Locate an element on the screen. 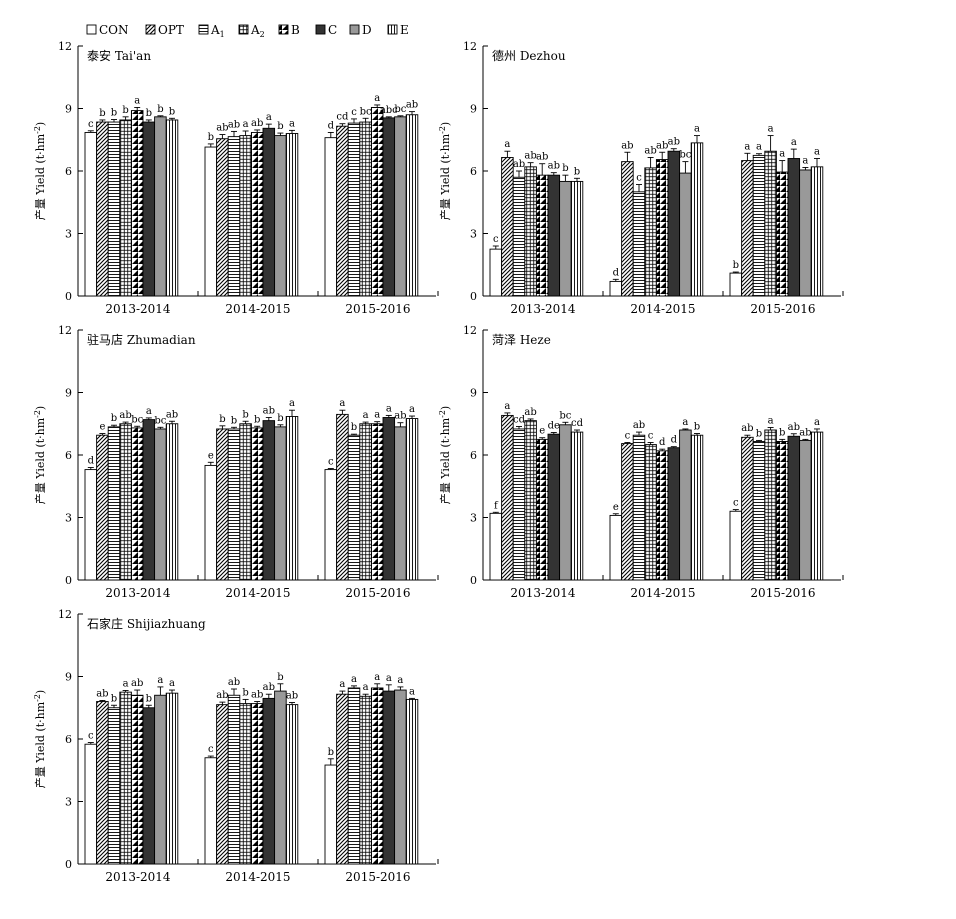  significance-label: f is located at coordinates (496, 505).